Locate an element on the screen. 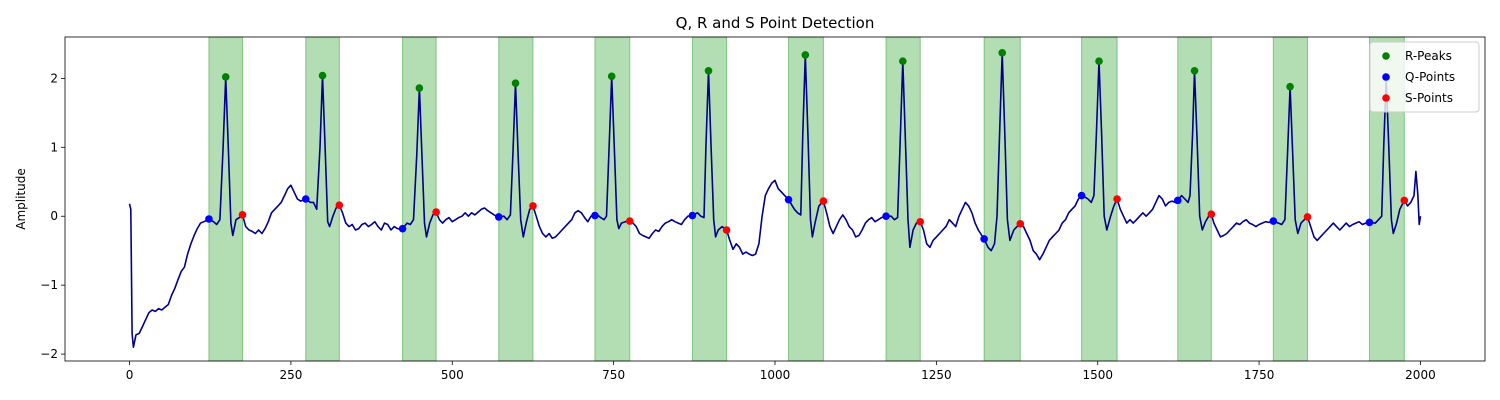 The image size is (1500, 400). legend: R-Peaks Q-Points S-Points is located at coordinates (1424, 77).